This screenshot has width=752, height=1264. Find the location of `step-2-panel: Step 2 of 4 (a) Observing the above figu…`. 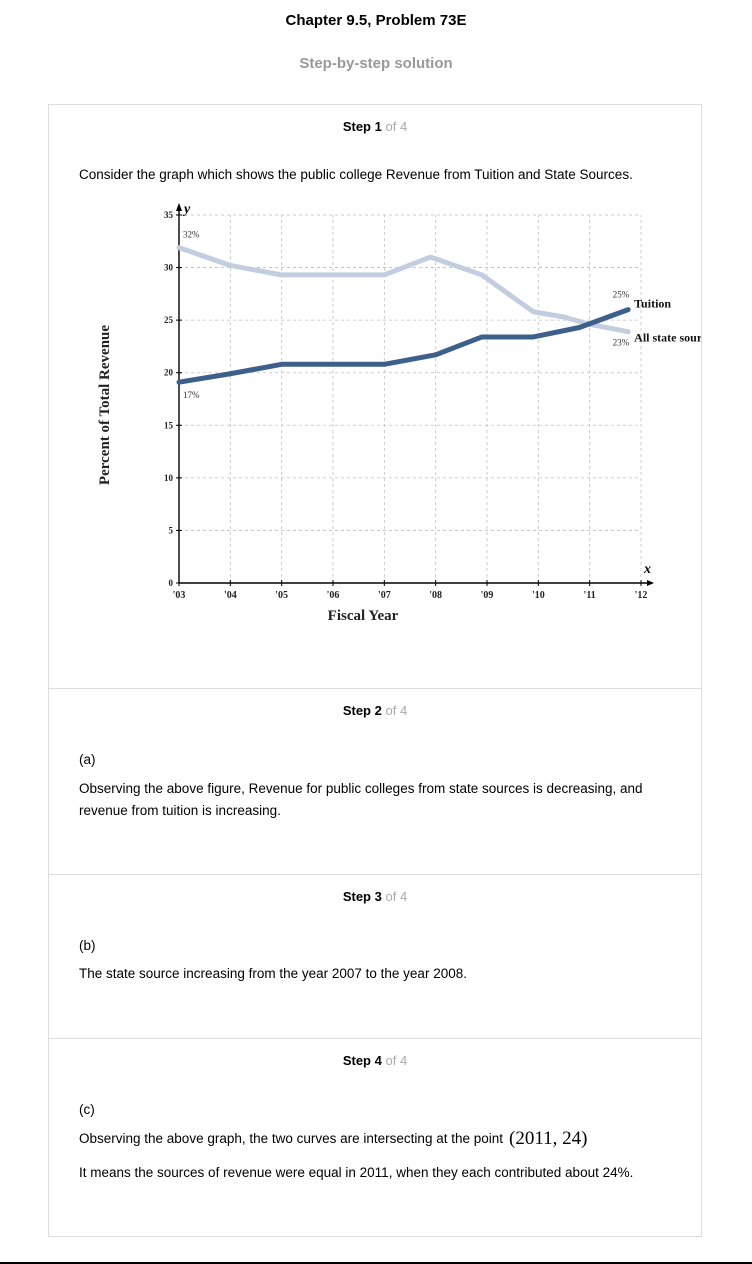

step-2-panel: Step 2 of 4 (a) Observing the above figu… is located at coordinates (375, 782).